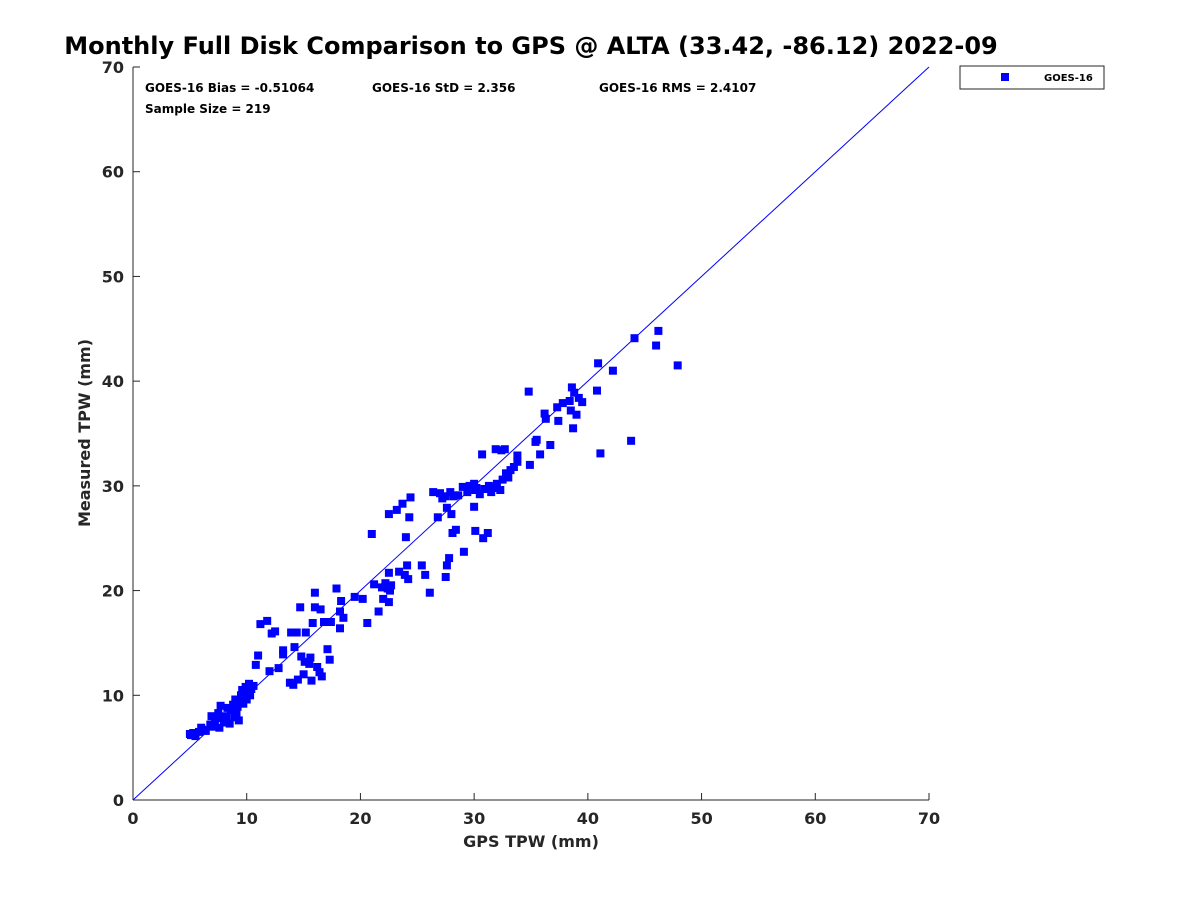 The height and width of the screenshot is (900, 1200). Describe the element at coordinates (113, 591) in the screenshot. I see `y-tick-label: 20` at that location.